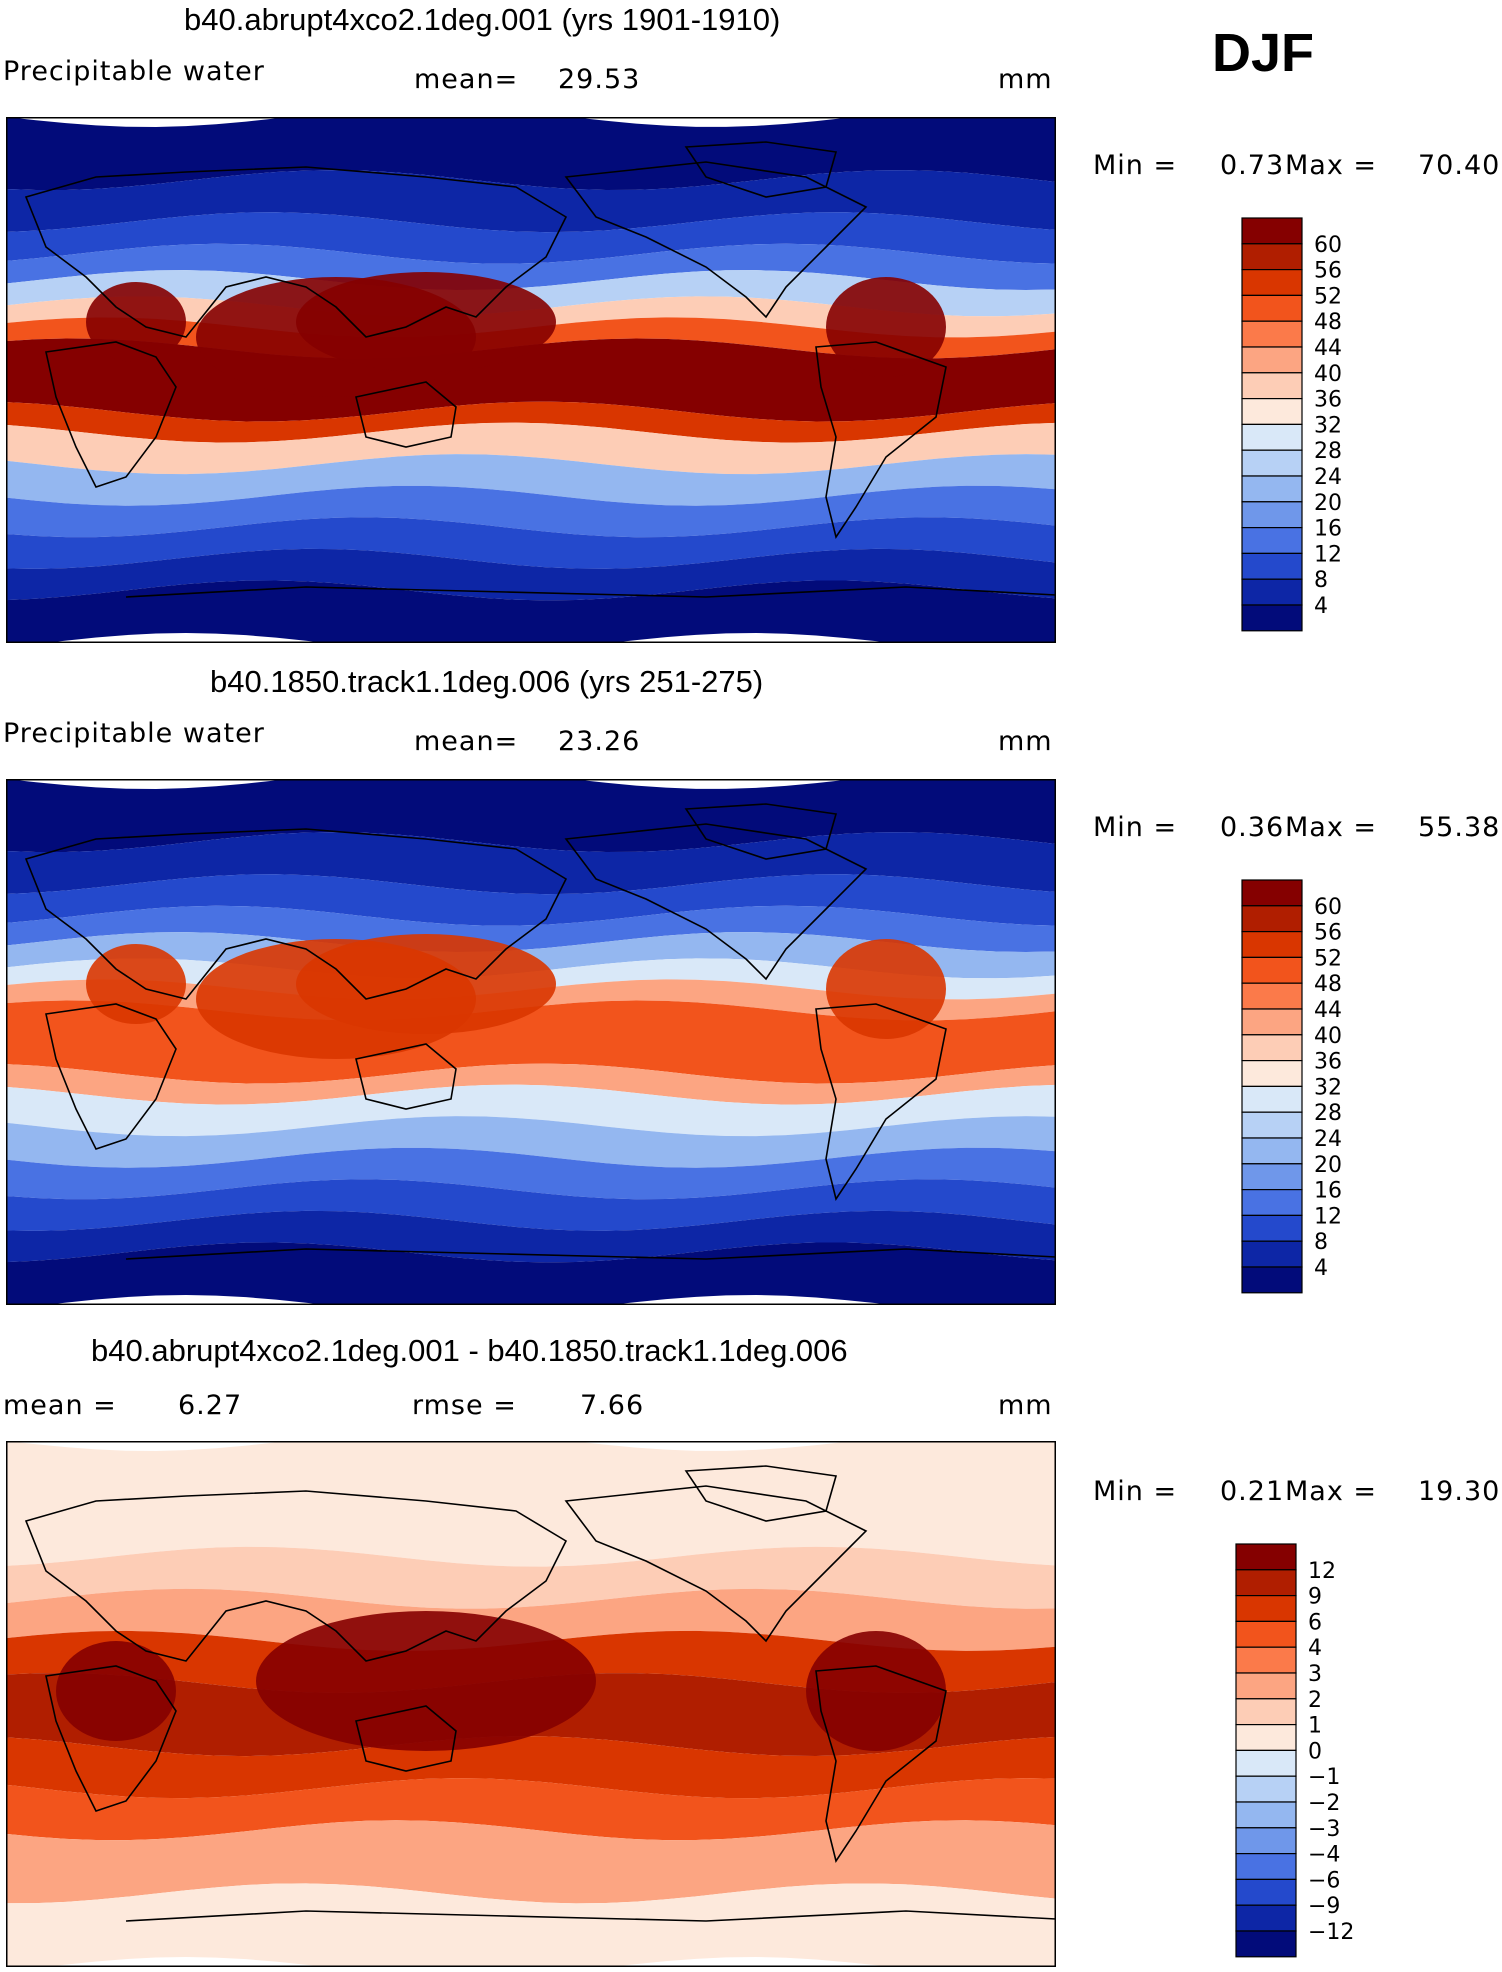 This screenshot has width=1502, height=1972. What do you see at coordinates (1252, 827) in the screenshot?
I see `min-value: 0.36` at bounding box center [1252, 827].